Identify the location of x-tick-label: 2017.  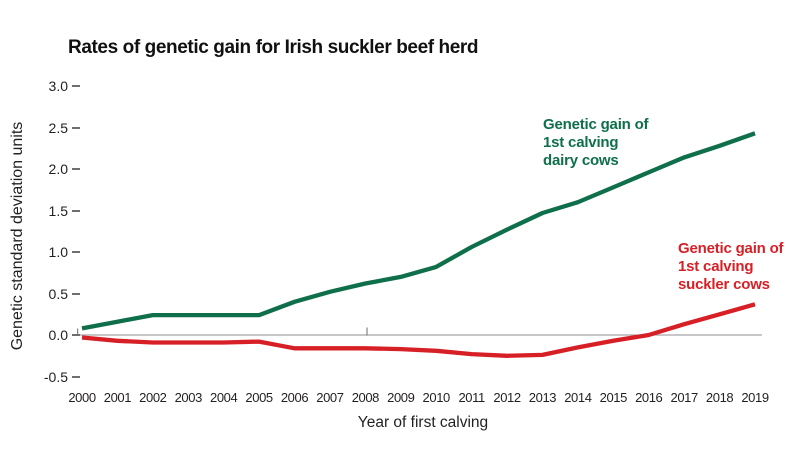
(684, 397).